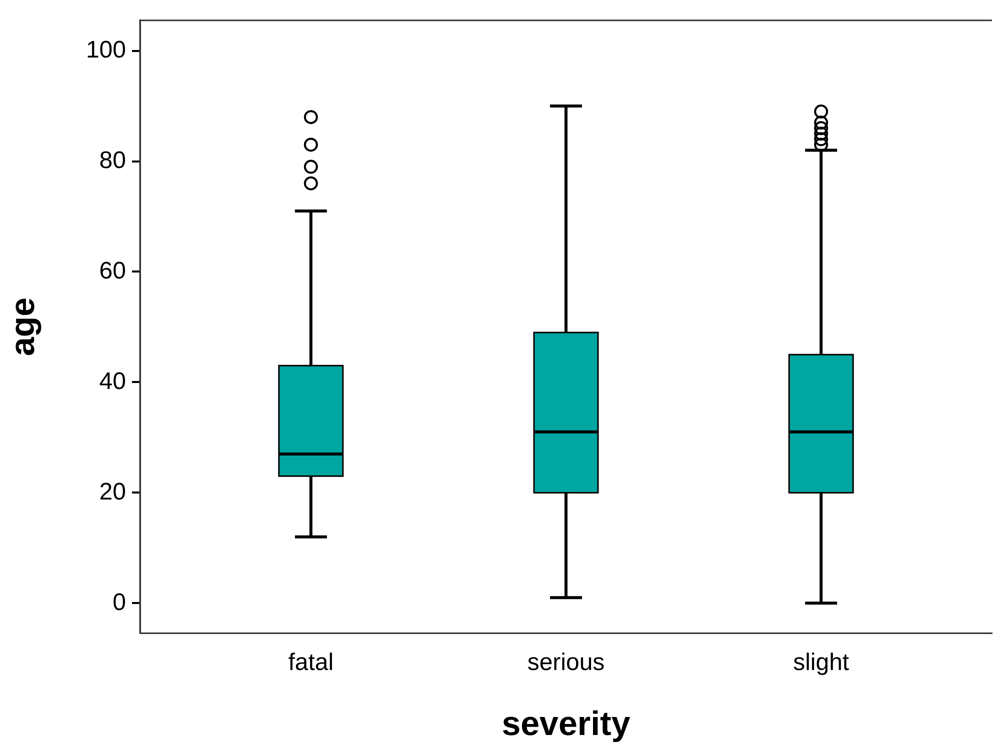 The width and height of the screenshot is (994, 750). I want to click on y-tick-label: 0, so click(119, 602).